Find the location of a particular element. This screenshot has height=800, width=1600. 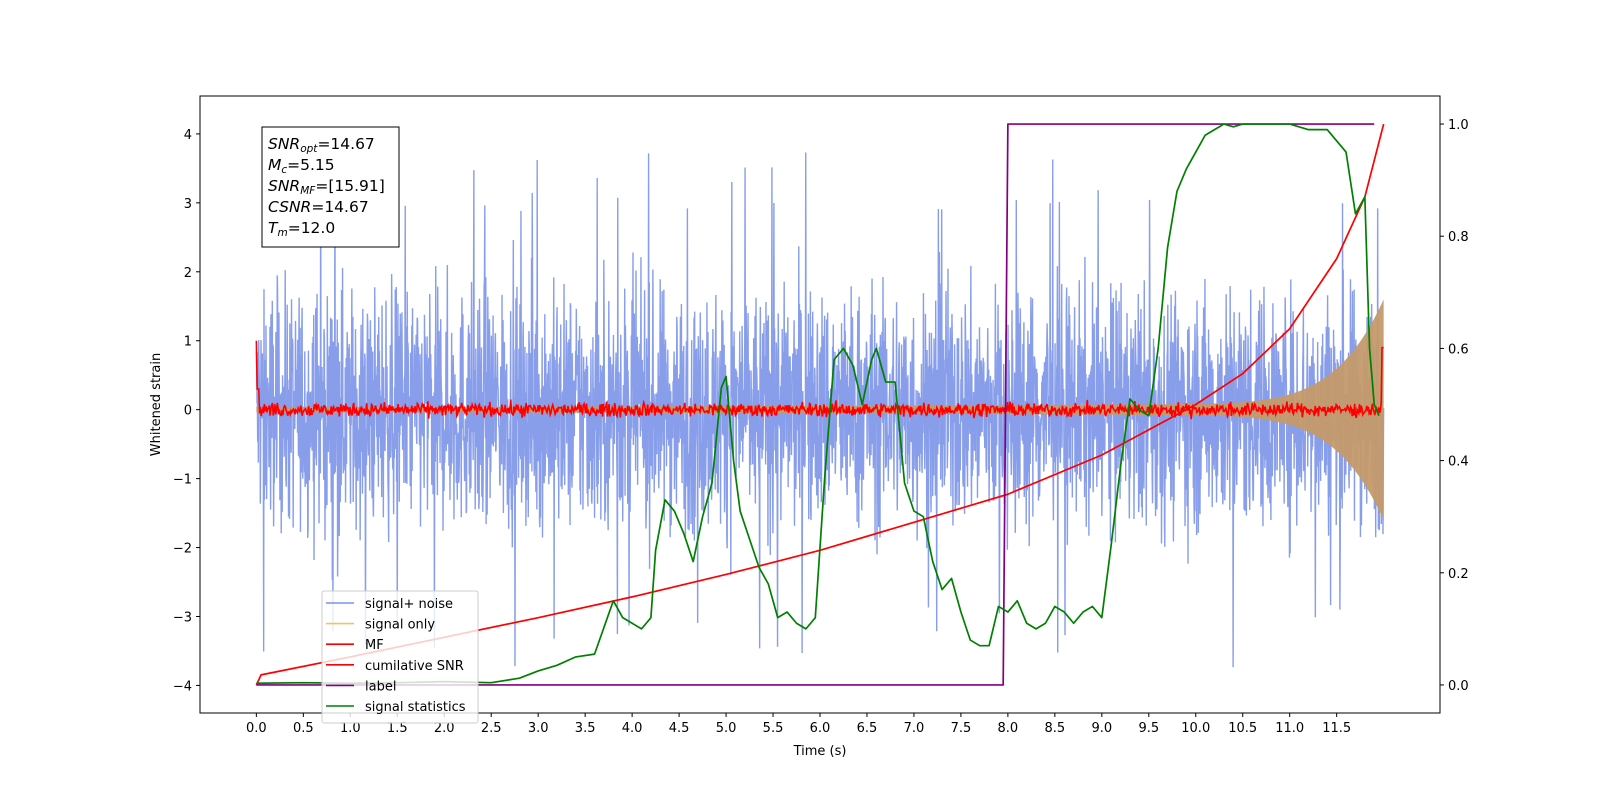

x-tick-label: 4.0 is located at coordinates (632, 728).